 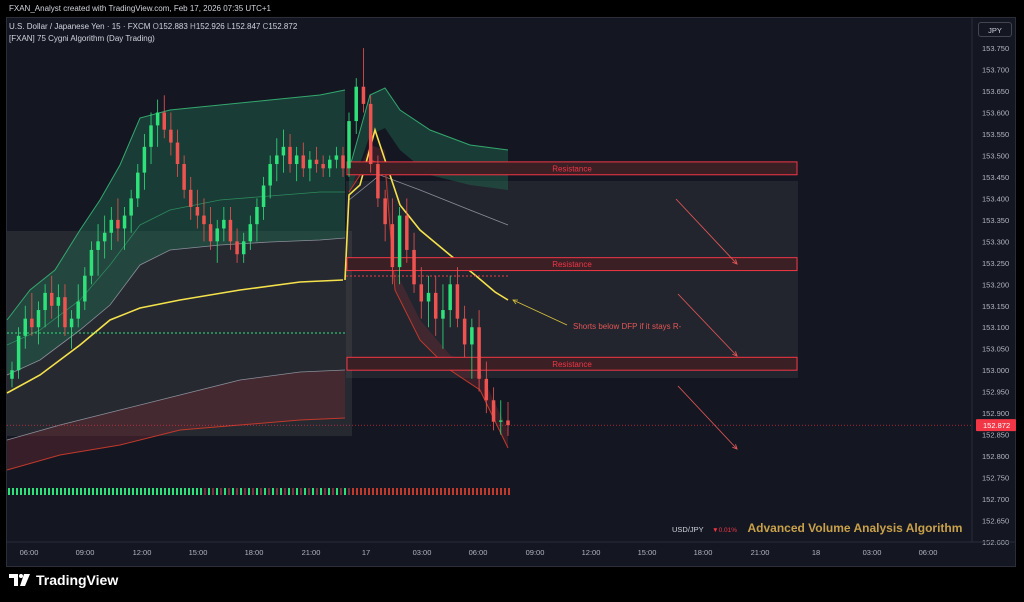 I want to click on projection-arrow-head, so click(x=735, y=262).